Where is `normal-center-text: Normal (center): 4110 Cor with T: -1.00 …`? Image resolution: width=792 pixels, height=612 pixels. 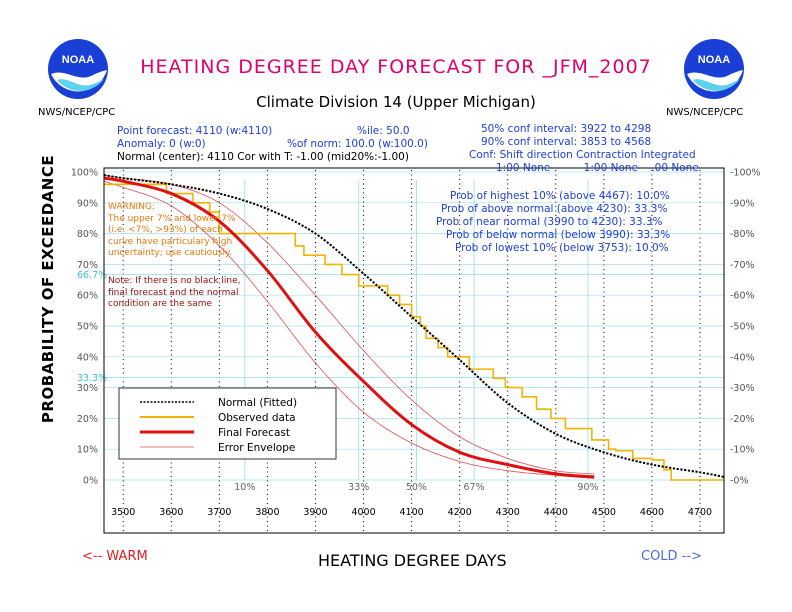
normal-center-text: Normal (center): 4110 Cor with T: -1.00 … is located at coordinates (263, 157).